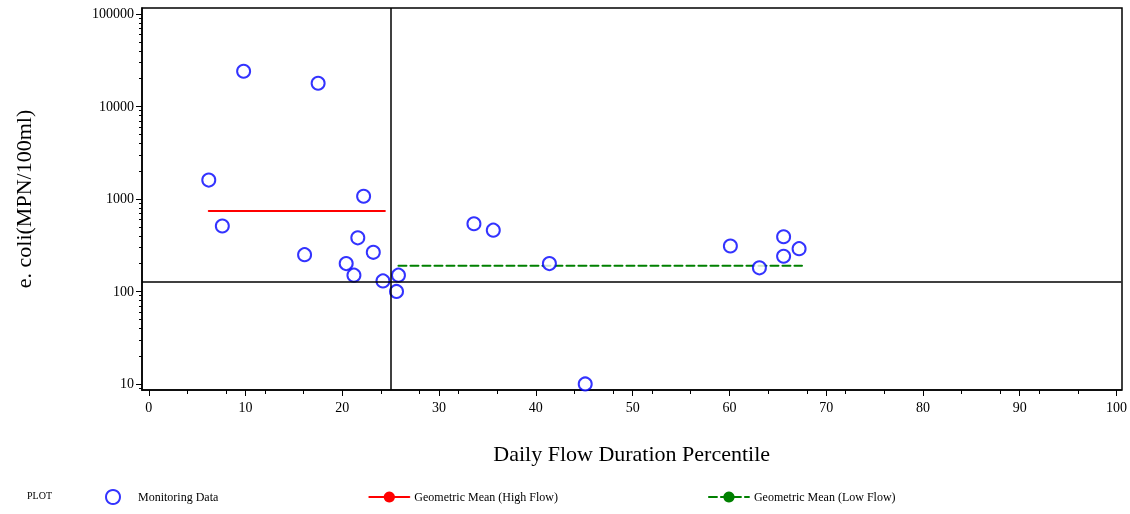 The height and width of the screenshot is (514, 1130). I want to click on x-tick-label: 50, so click(632, 407).